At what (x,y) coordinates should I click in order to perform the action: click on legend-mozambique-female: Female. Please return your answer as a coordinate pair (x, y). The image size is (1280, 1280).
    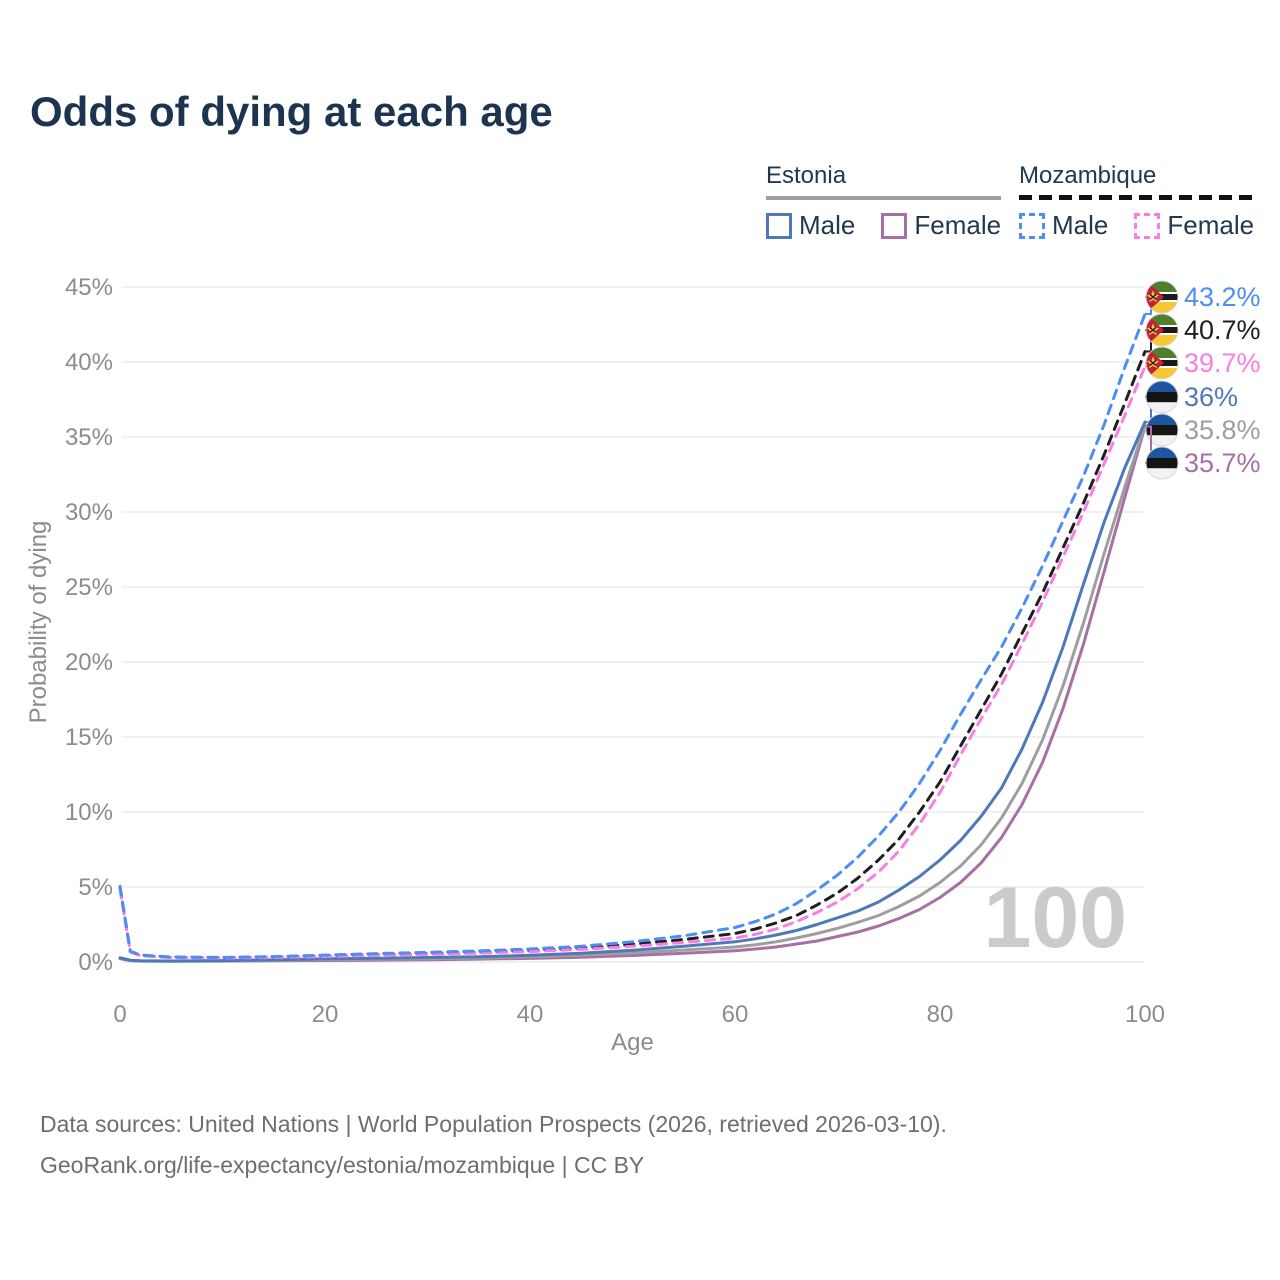
    Looking at the image, I should click on (1194, 225).